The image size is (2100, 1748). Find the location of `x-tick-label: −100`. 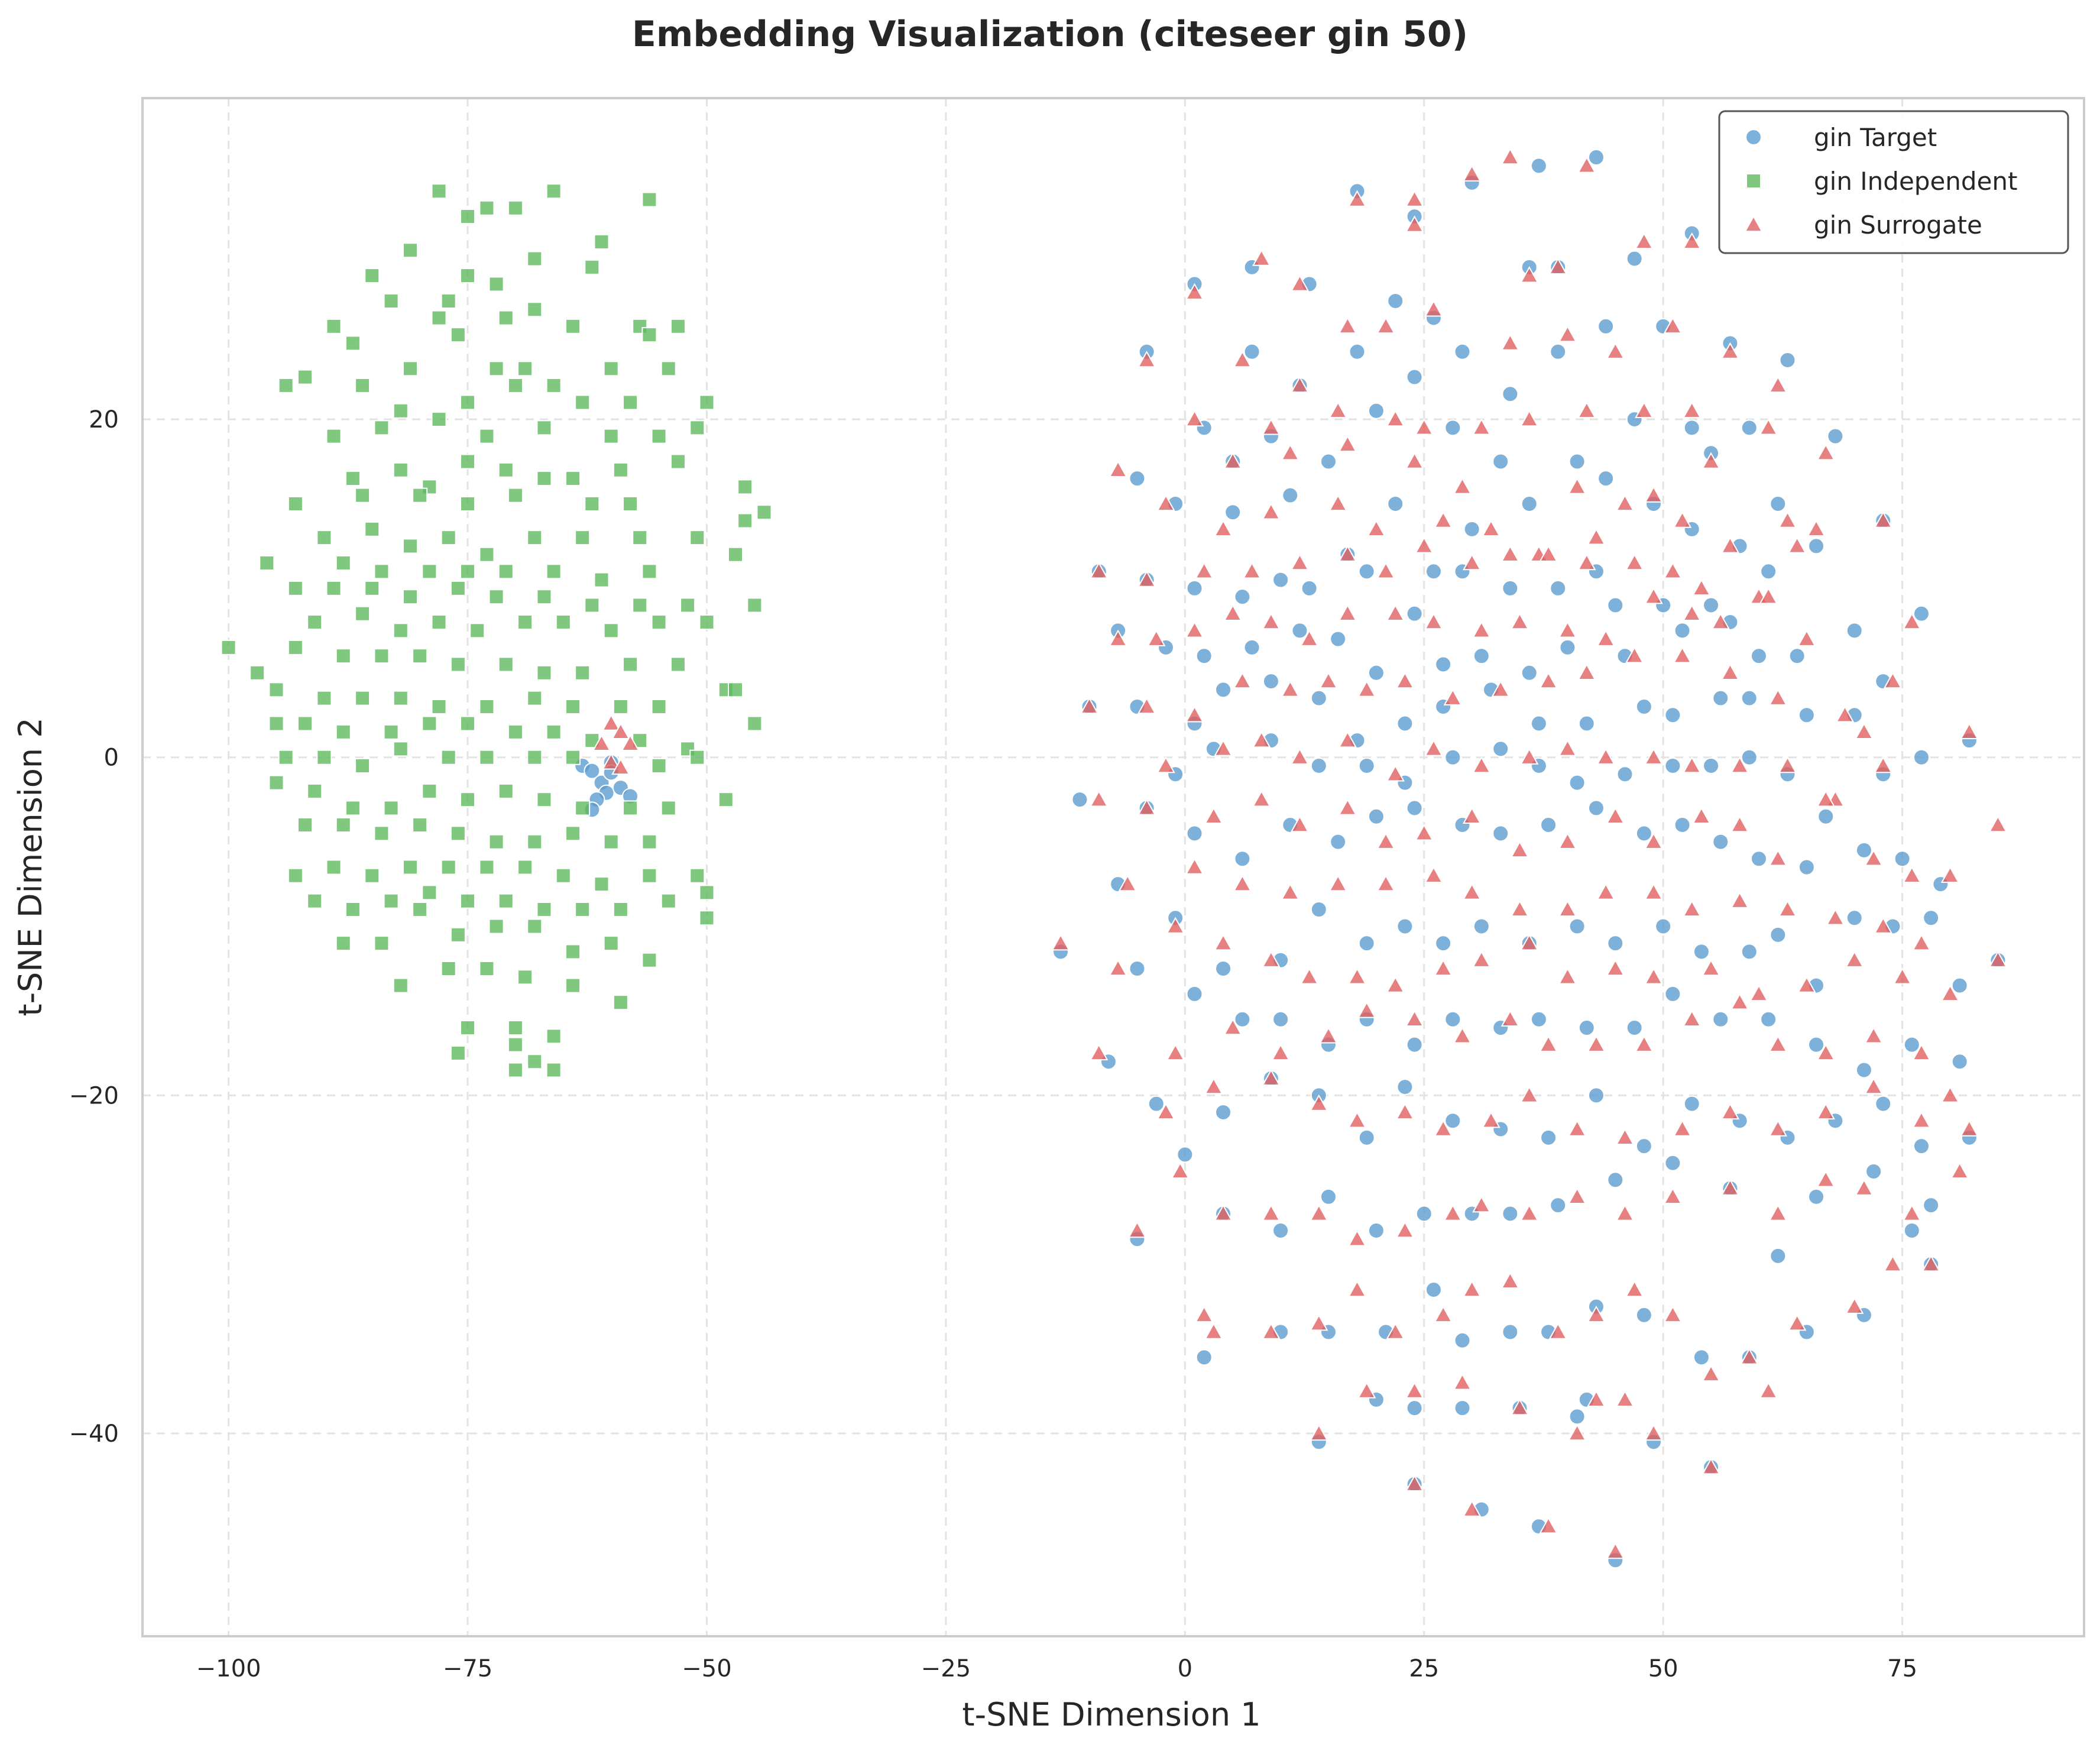

x-tick-label: −100 is located at coordinates (228, 1669).